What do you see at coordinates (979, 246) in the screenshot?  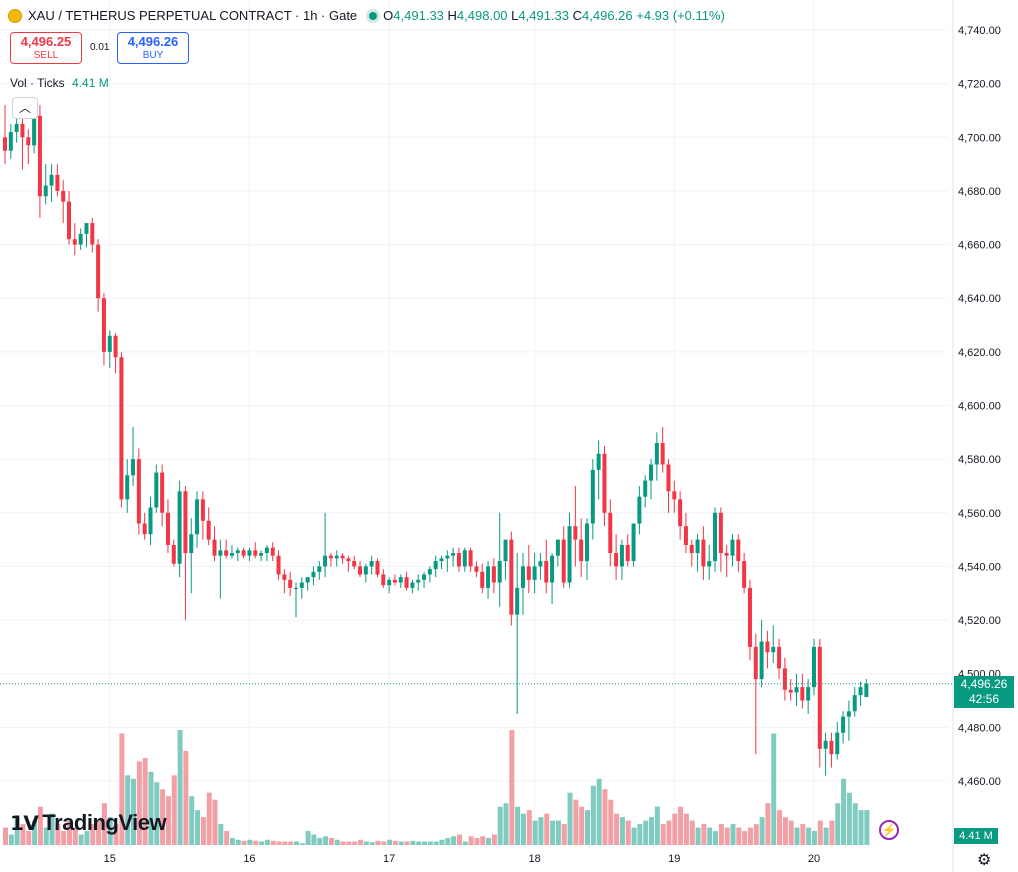 I see `y-tick-label: 4,660.00` at bounding box center [979, 246].